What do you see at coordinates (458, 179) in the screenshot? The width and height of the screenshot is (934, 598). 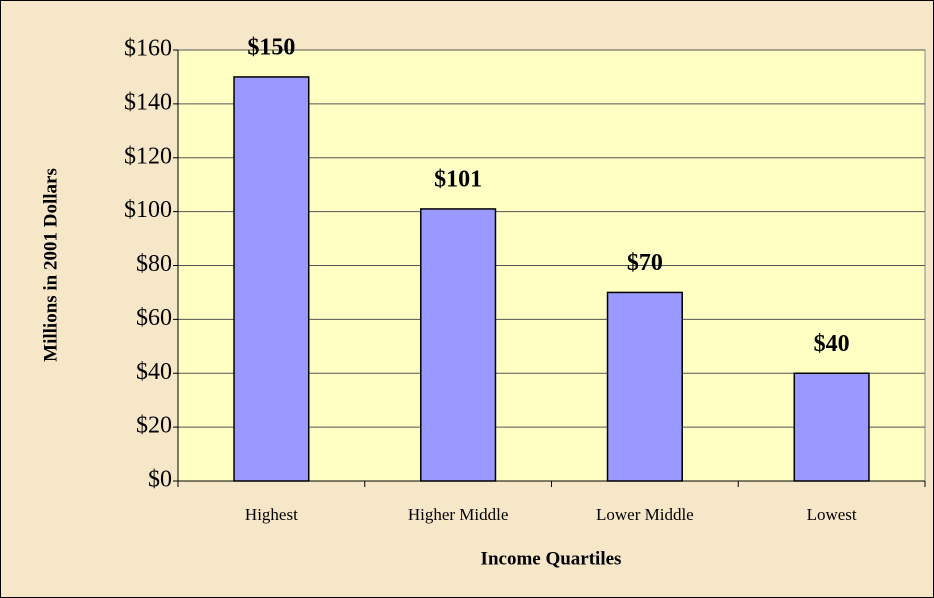 I see `value-label: $101` at bounding box center [458, 179].